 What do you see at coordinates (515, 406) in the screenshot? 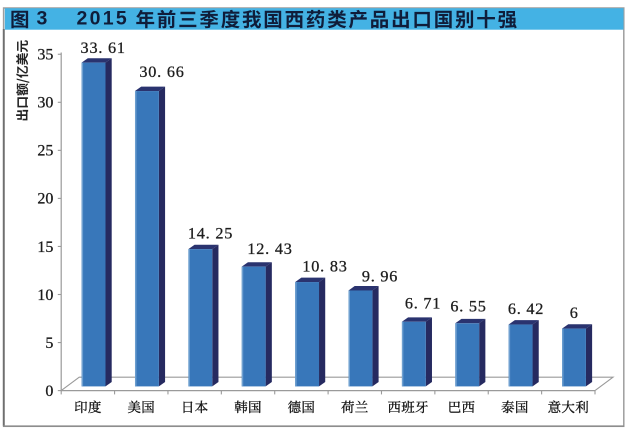
I see `svg-text: 泰国` at bounding box center [515, 406].